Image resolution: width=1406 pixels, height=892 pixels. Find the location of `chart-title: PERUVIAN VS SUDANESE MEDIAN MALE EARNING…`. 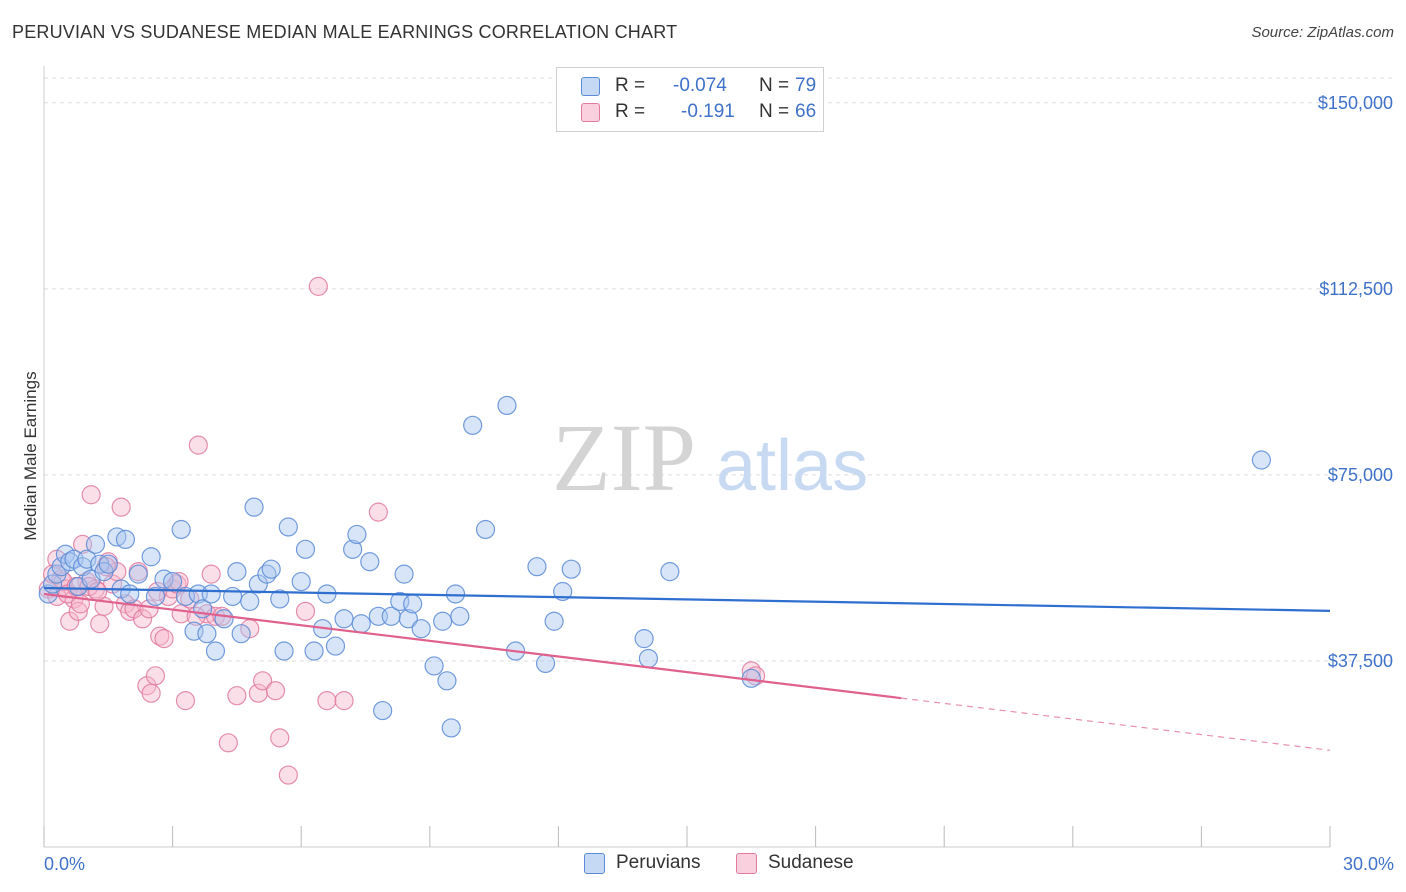

chart-title: PERUVIAN VS SUDANESE MEDIAN MALE EARNING… is located at coordinates (345, 32).